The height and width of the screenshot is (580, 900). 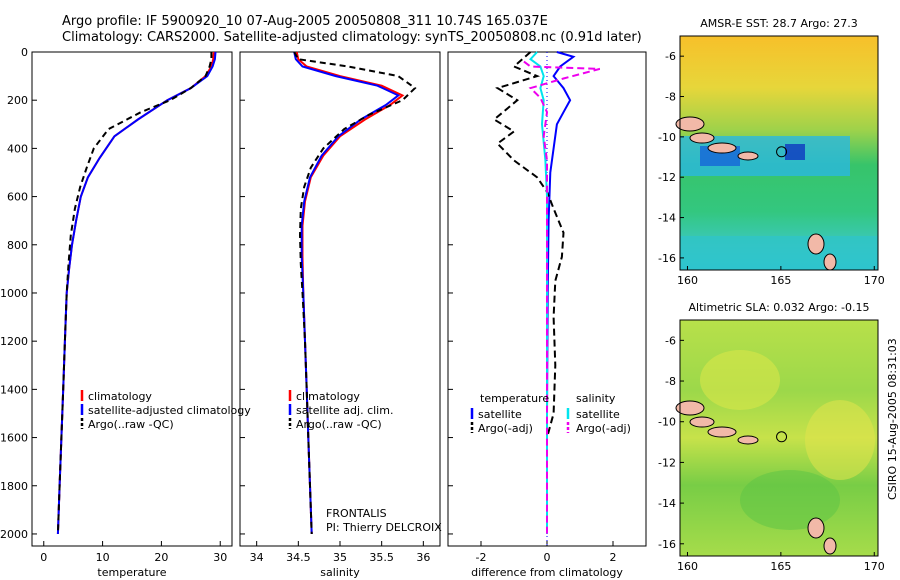 I want to click on x-tick-label-salinity: 35.5, so click(x=381, y=557).